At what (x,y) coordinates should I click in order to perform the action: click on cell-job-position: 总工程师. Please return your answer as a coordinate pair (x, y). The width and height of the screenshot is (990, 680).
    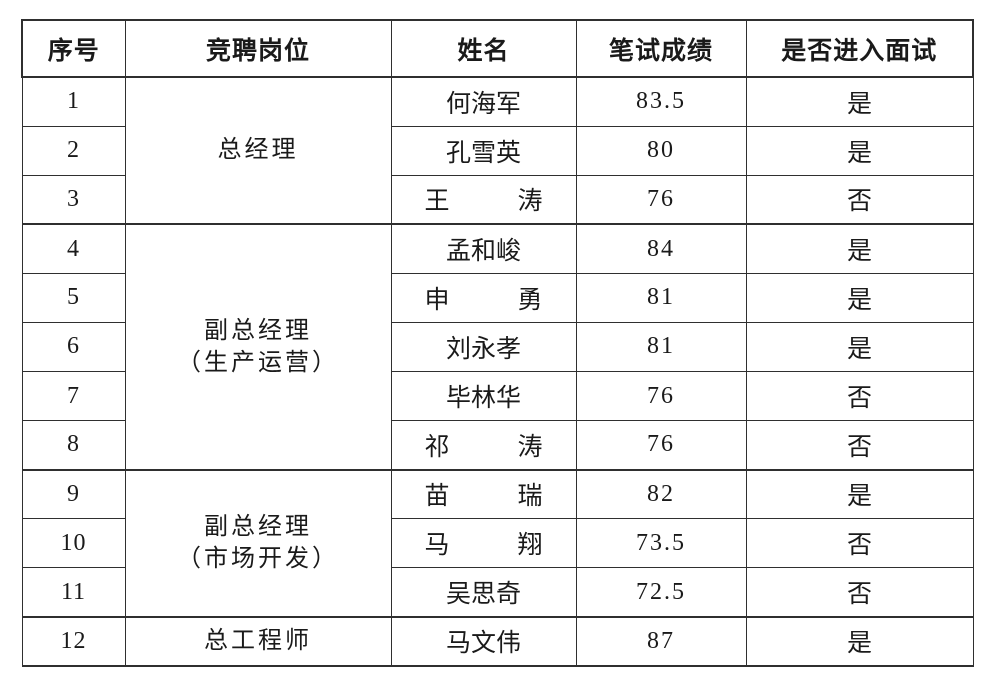
    Looking at the image, I should click on (258, 641).